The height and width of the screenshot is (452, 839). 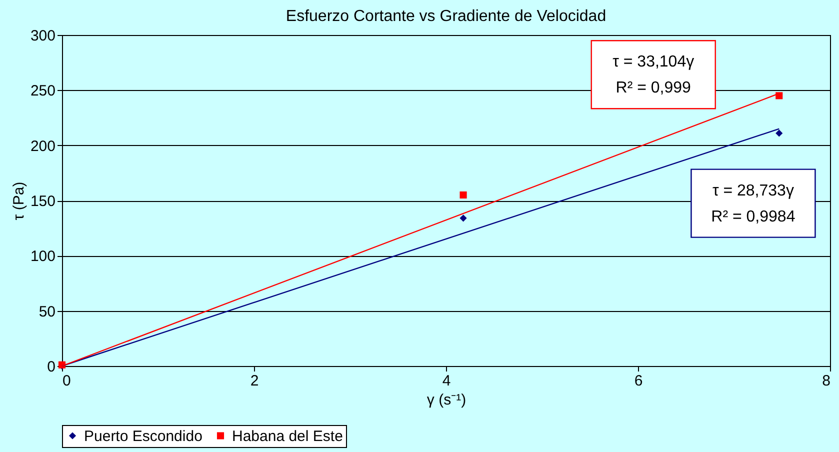 I want to click on annotation: τ = 28,733γ R² = 0,9984, so click(x=753, y=204).